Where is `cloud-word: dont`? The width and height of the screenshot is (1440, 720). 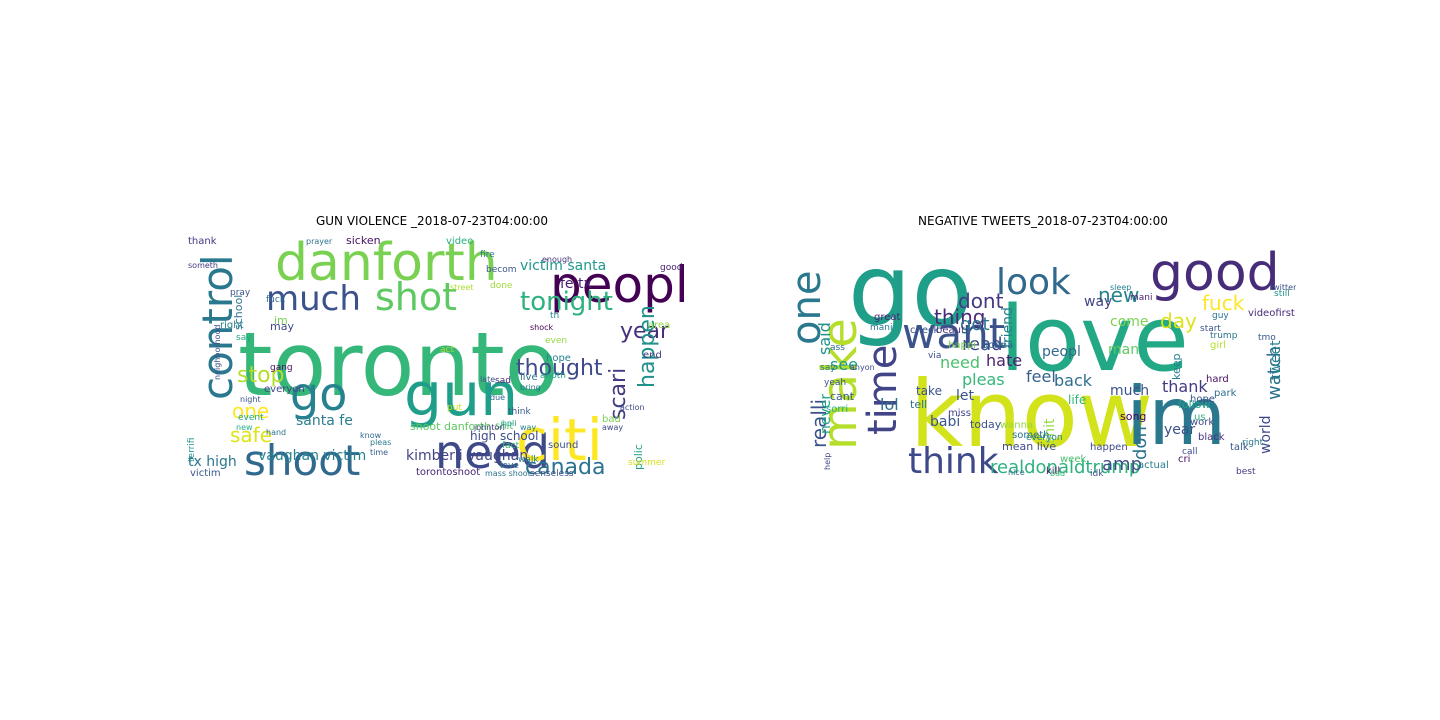
cloud-word: dont is located at coordinates (981, 301).